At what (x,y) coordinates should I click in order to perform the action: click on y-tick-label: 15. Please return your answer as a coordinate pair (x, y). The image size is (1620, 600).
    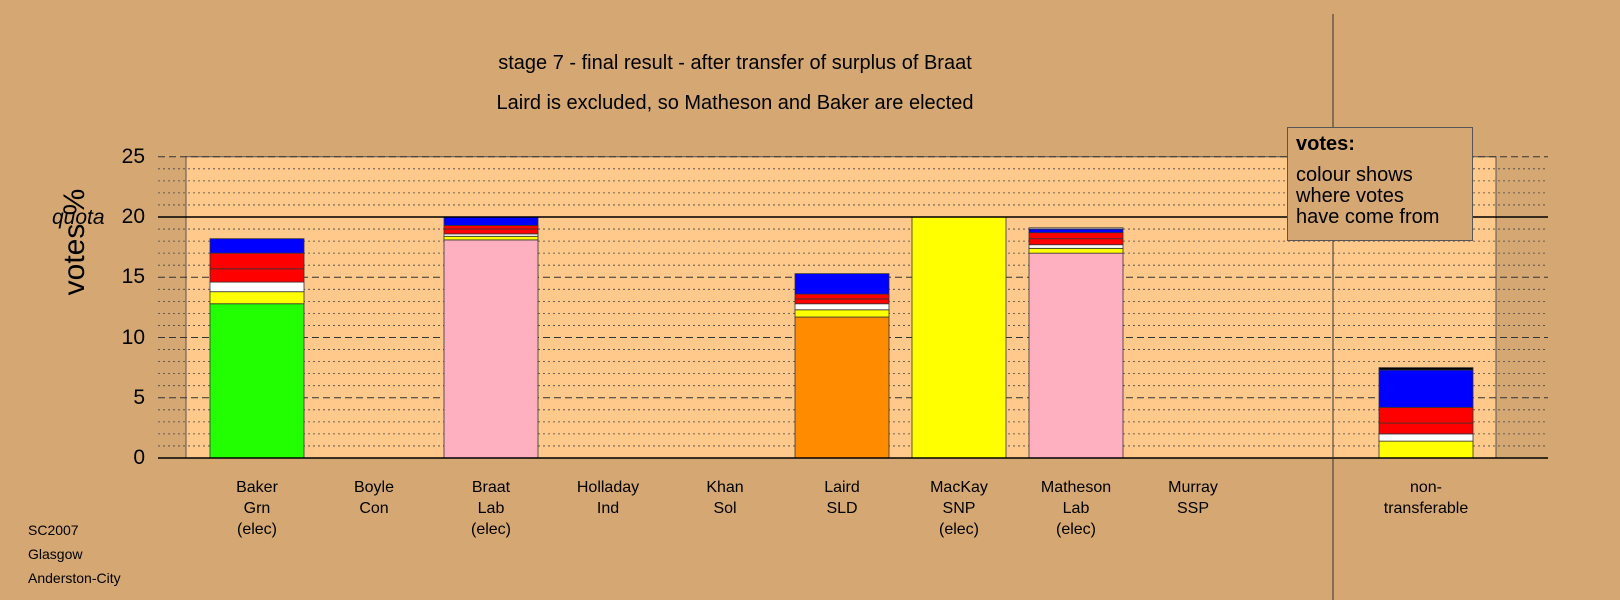
    Looking at the image, I should click on (133, 277).